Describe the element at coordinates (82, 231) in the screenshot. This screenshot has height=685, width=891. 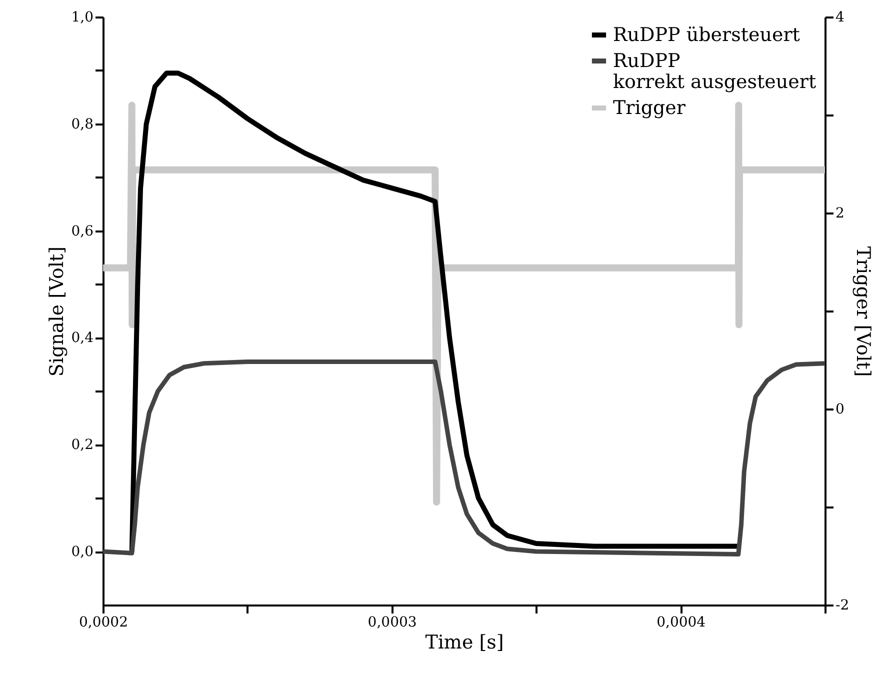
I see `y-tick-label: 0,6` at that location.